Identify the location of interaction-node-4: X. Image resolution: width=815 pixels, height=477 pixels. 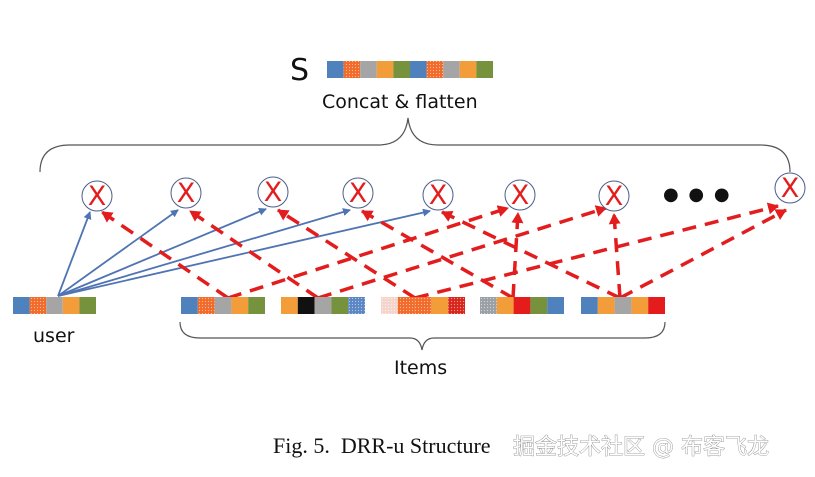
(358, 193).